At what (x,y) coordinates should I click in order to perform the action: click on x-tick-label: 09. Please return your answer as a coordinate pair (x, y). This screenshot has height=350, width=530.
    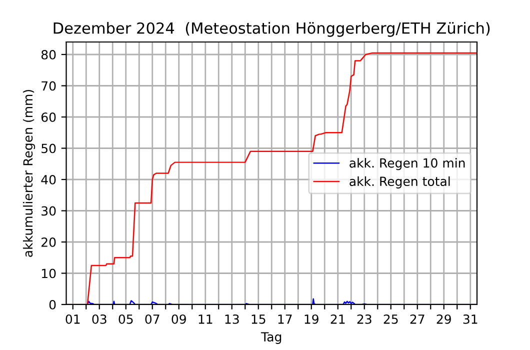
    Looking at the image, I should click on (179, 319).